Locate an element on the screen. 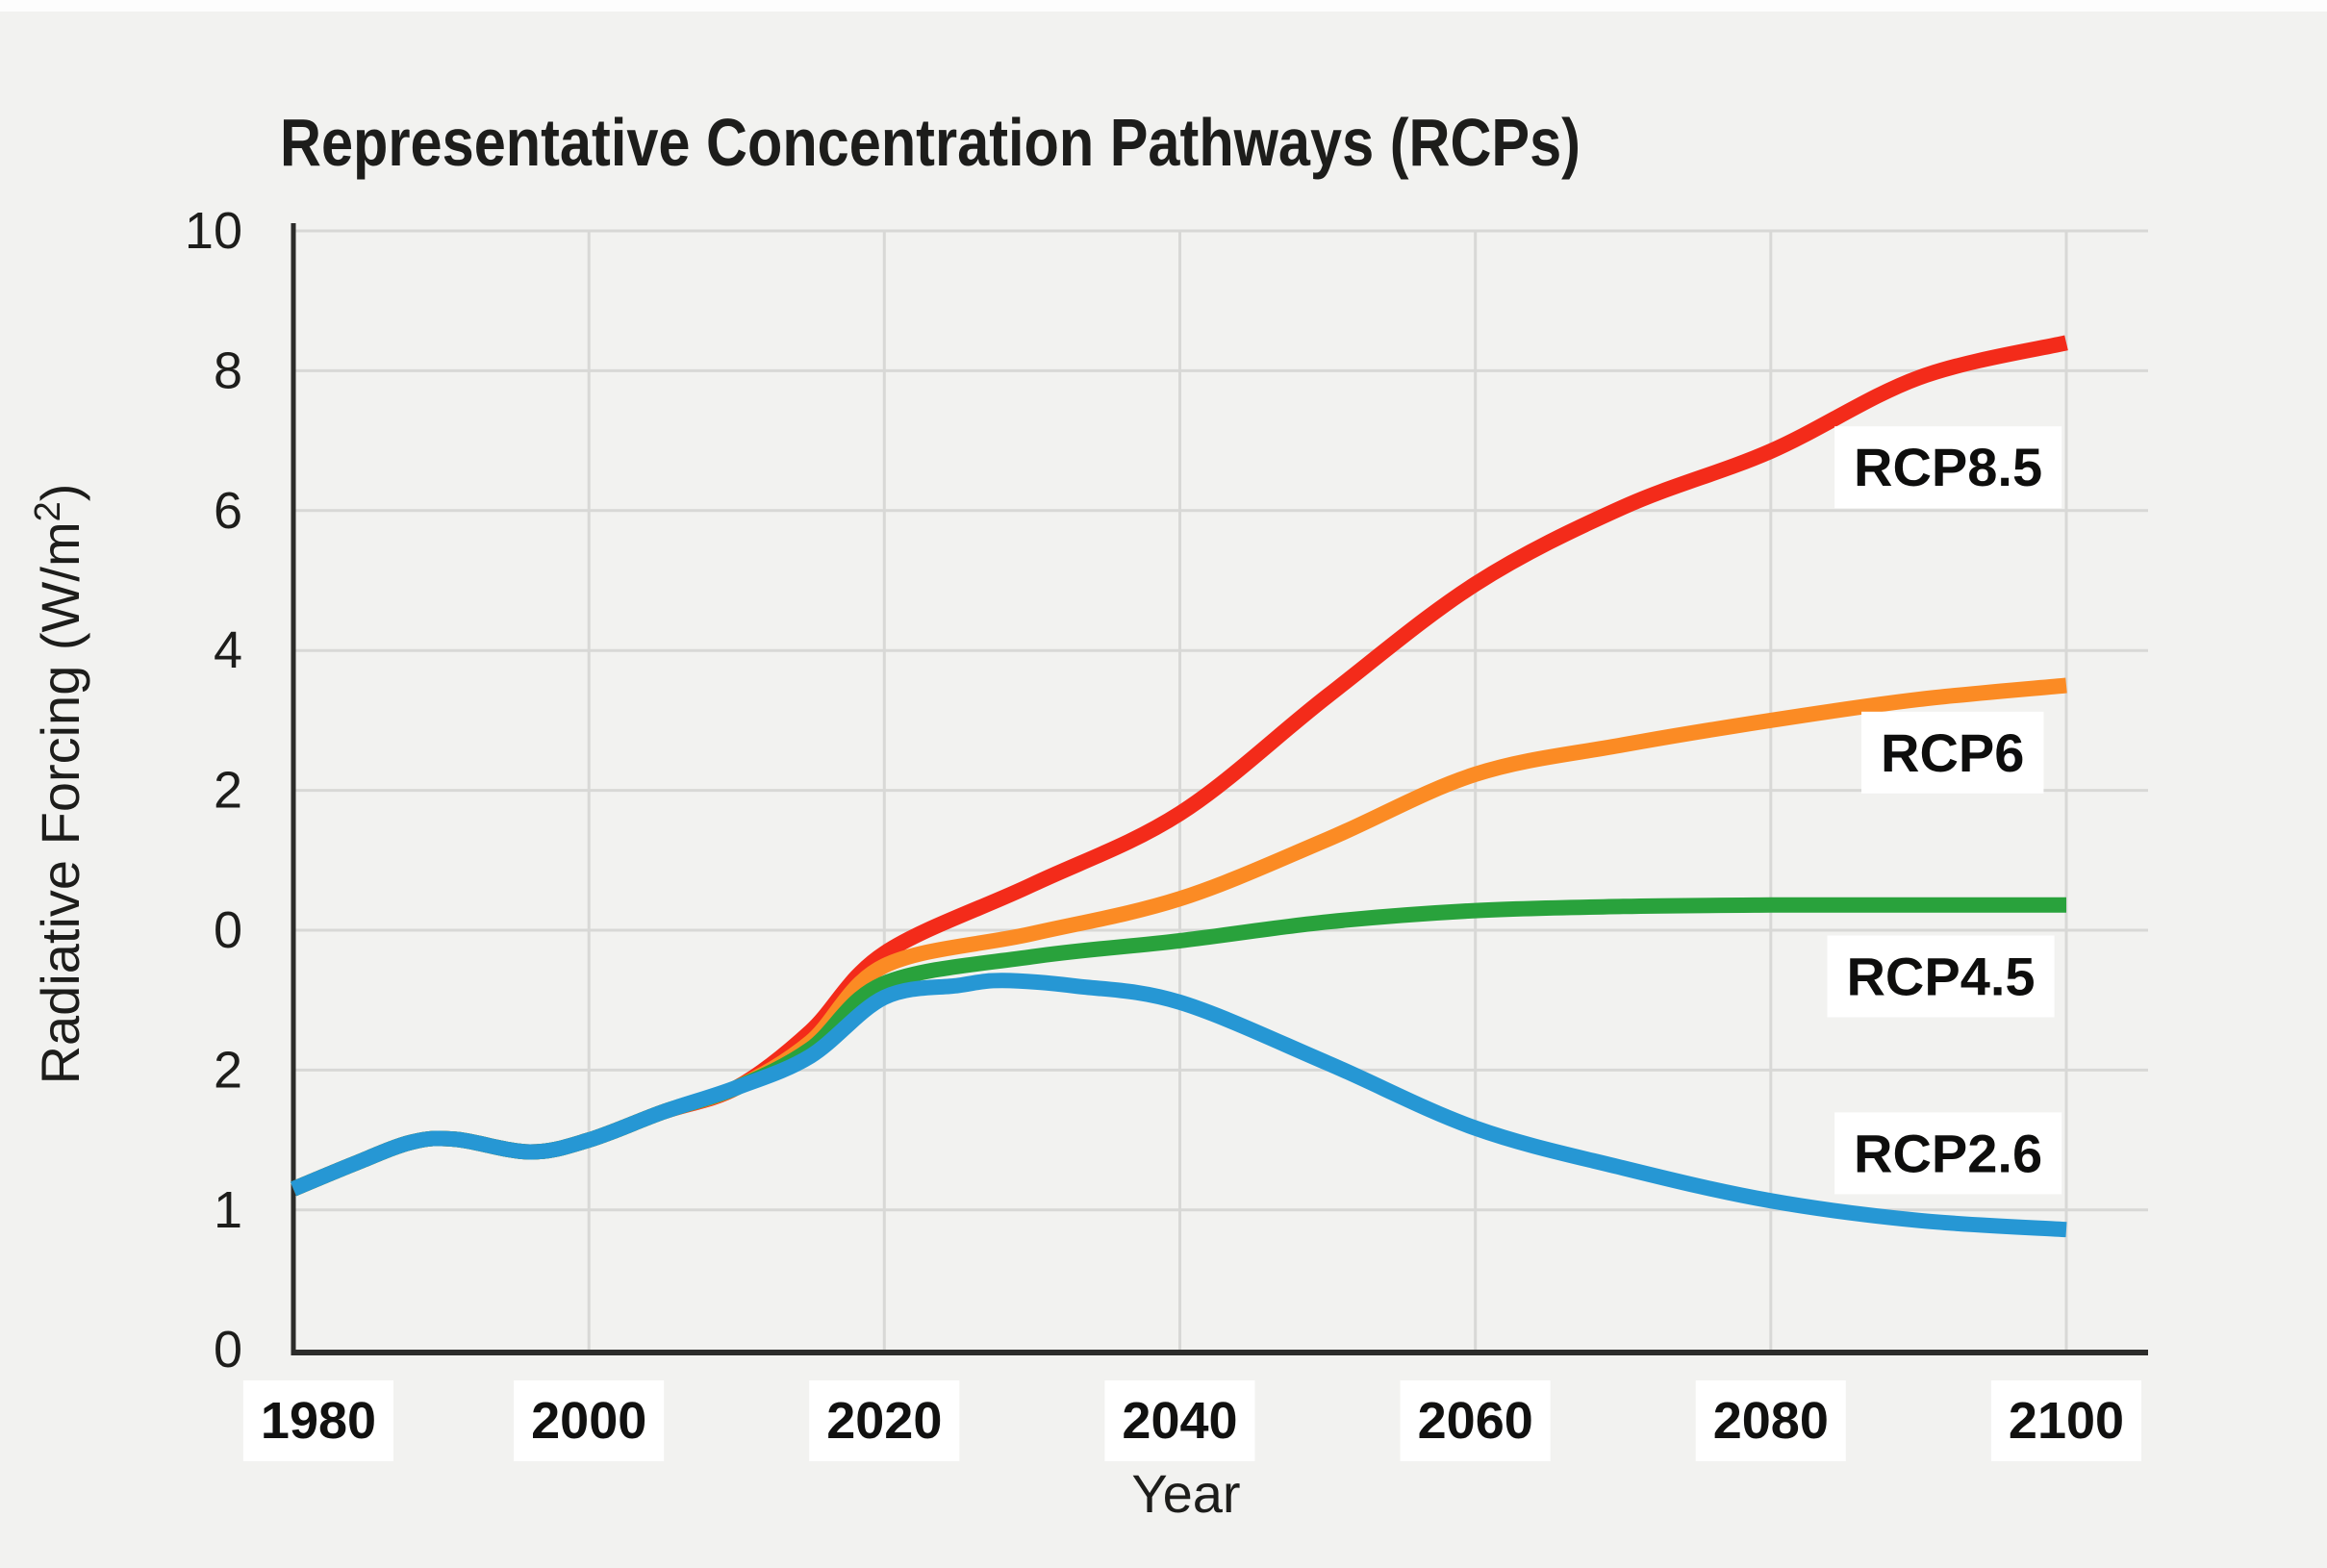  x-tick-label: 2020 is located at coordinates (884, 1421).